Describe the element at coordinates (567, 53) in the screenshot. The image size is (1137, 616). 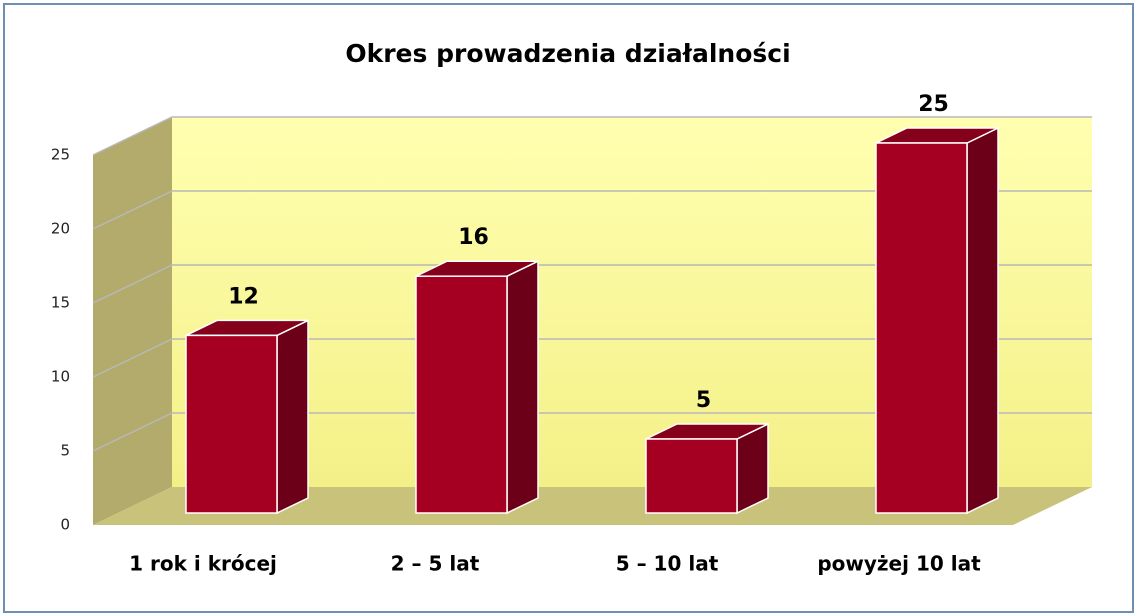
I see `chart-title: Okres prowadzenia działalności` at that location.